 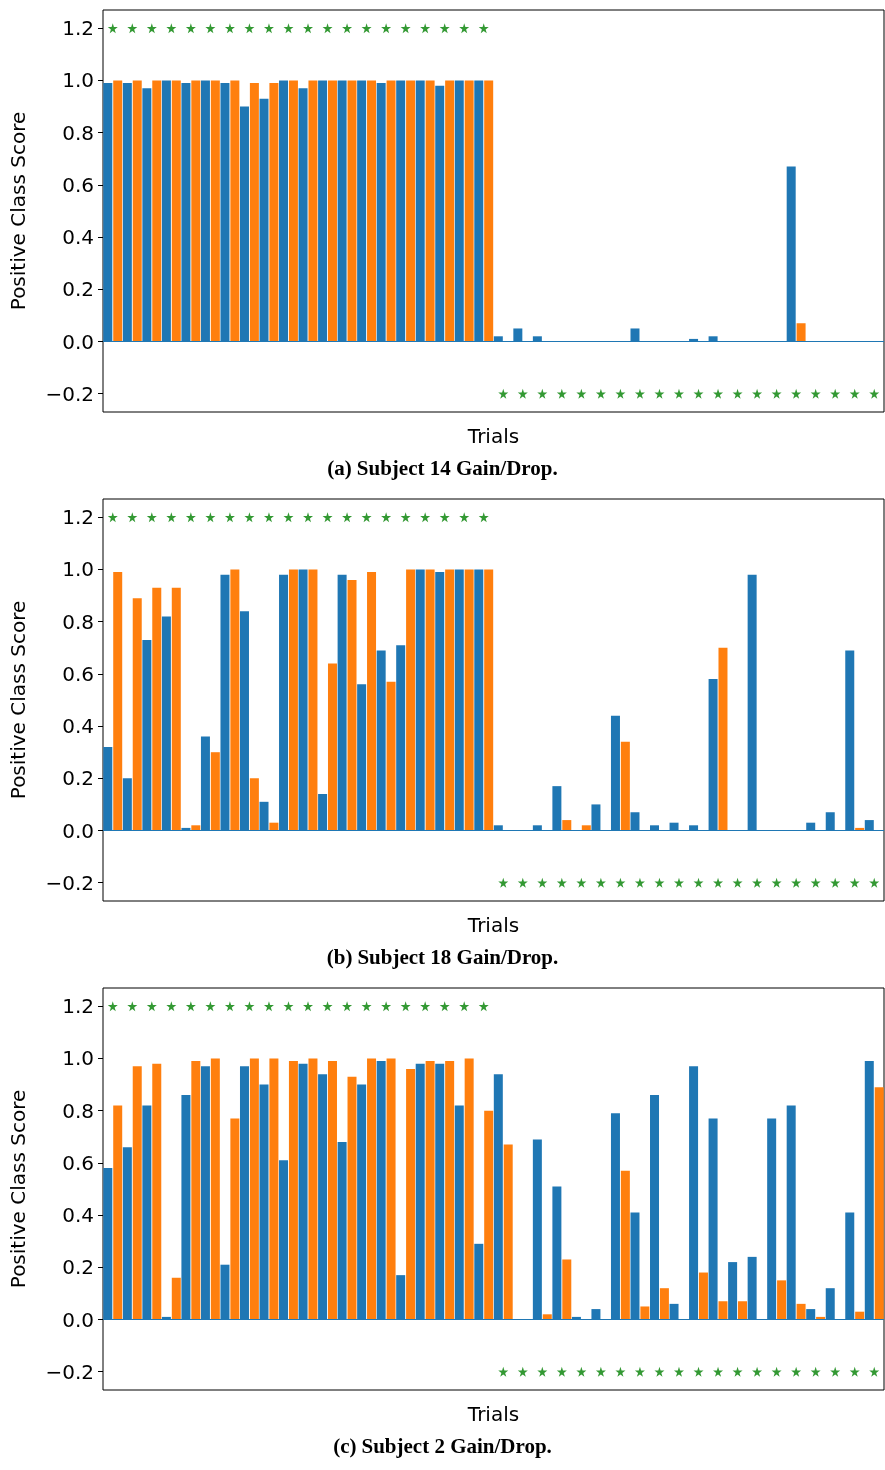 I want to click on text: (b) Subject 18 Gain/Drop., so click(x=442, y=956).